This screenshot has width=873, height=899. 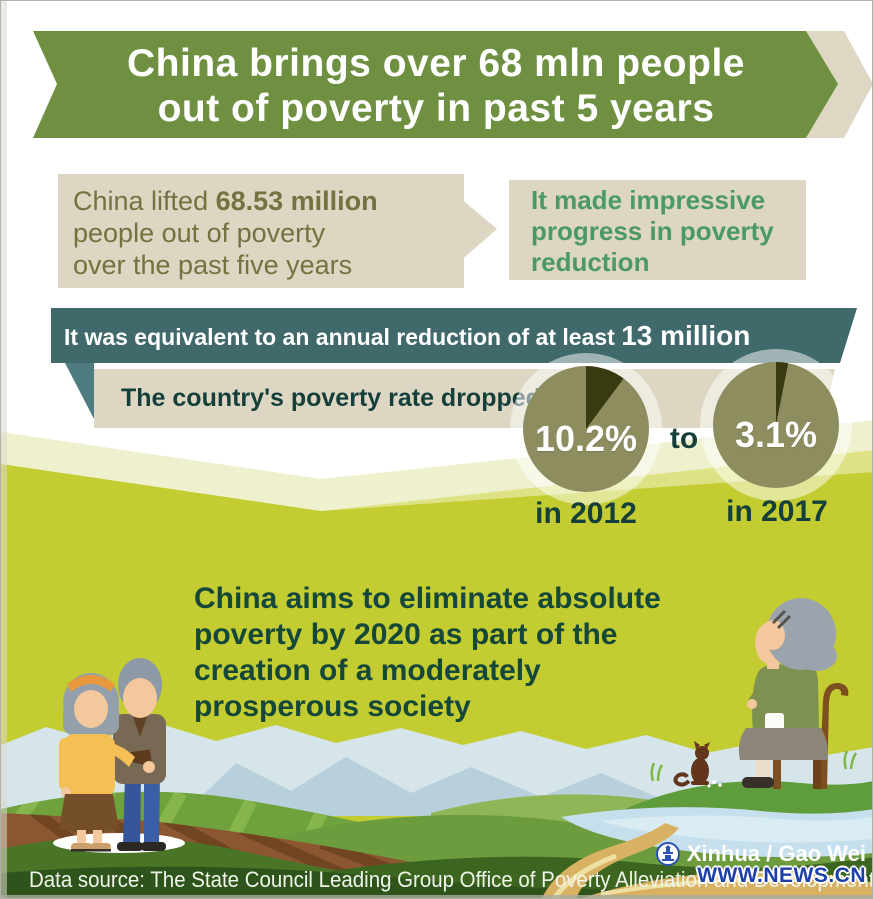 What do you see at coordinates (648, 200) in the screenshot?
I see `progress-line1: It made impressive` at bounding box center [648, 200].